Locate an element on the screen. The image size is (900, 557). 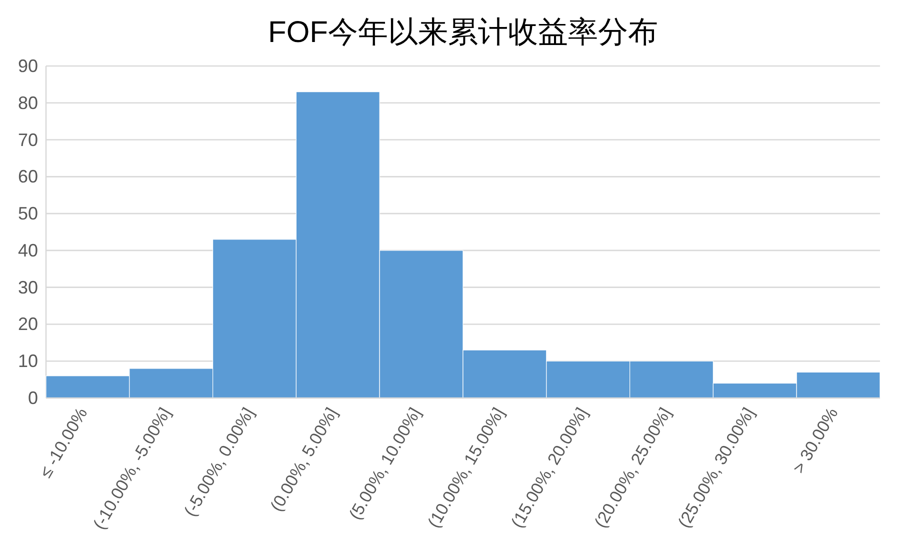
y-tick-label: 10 is located at coordinates (28, 361).